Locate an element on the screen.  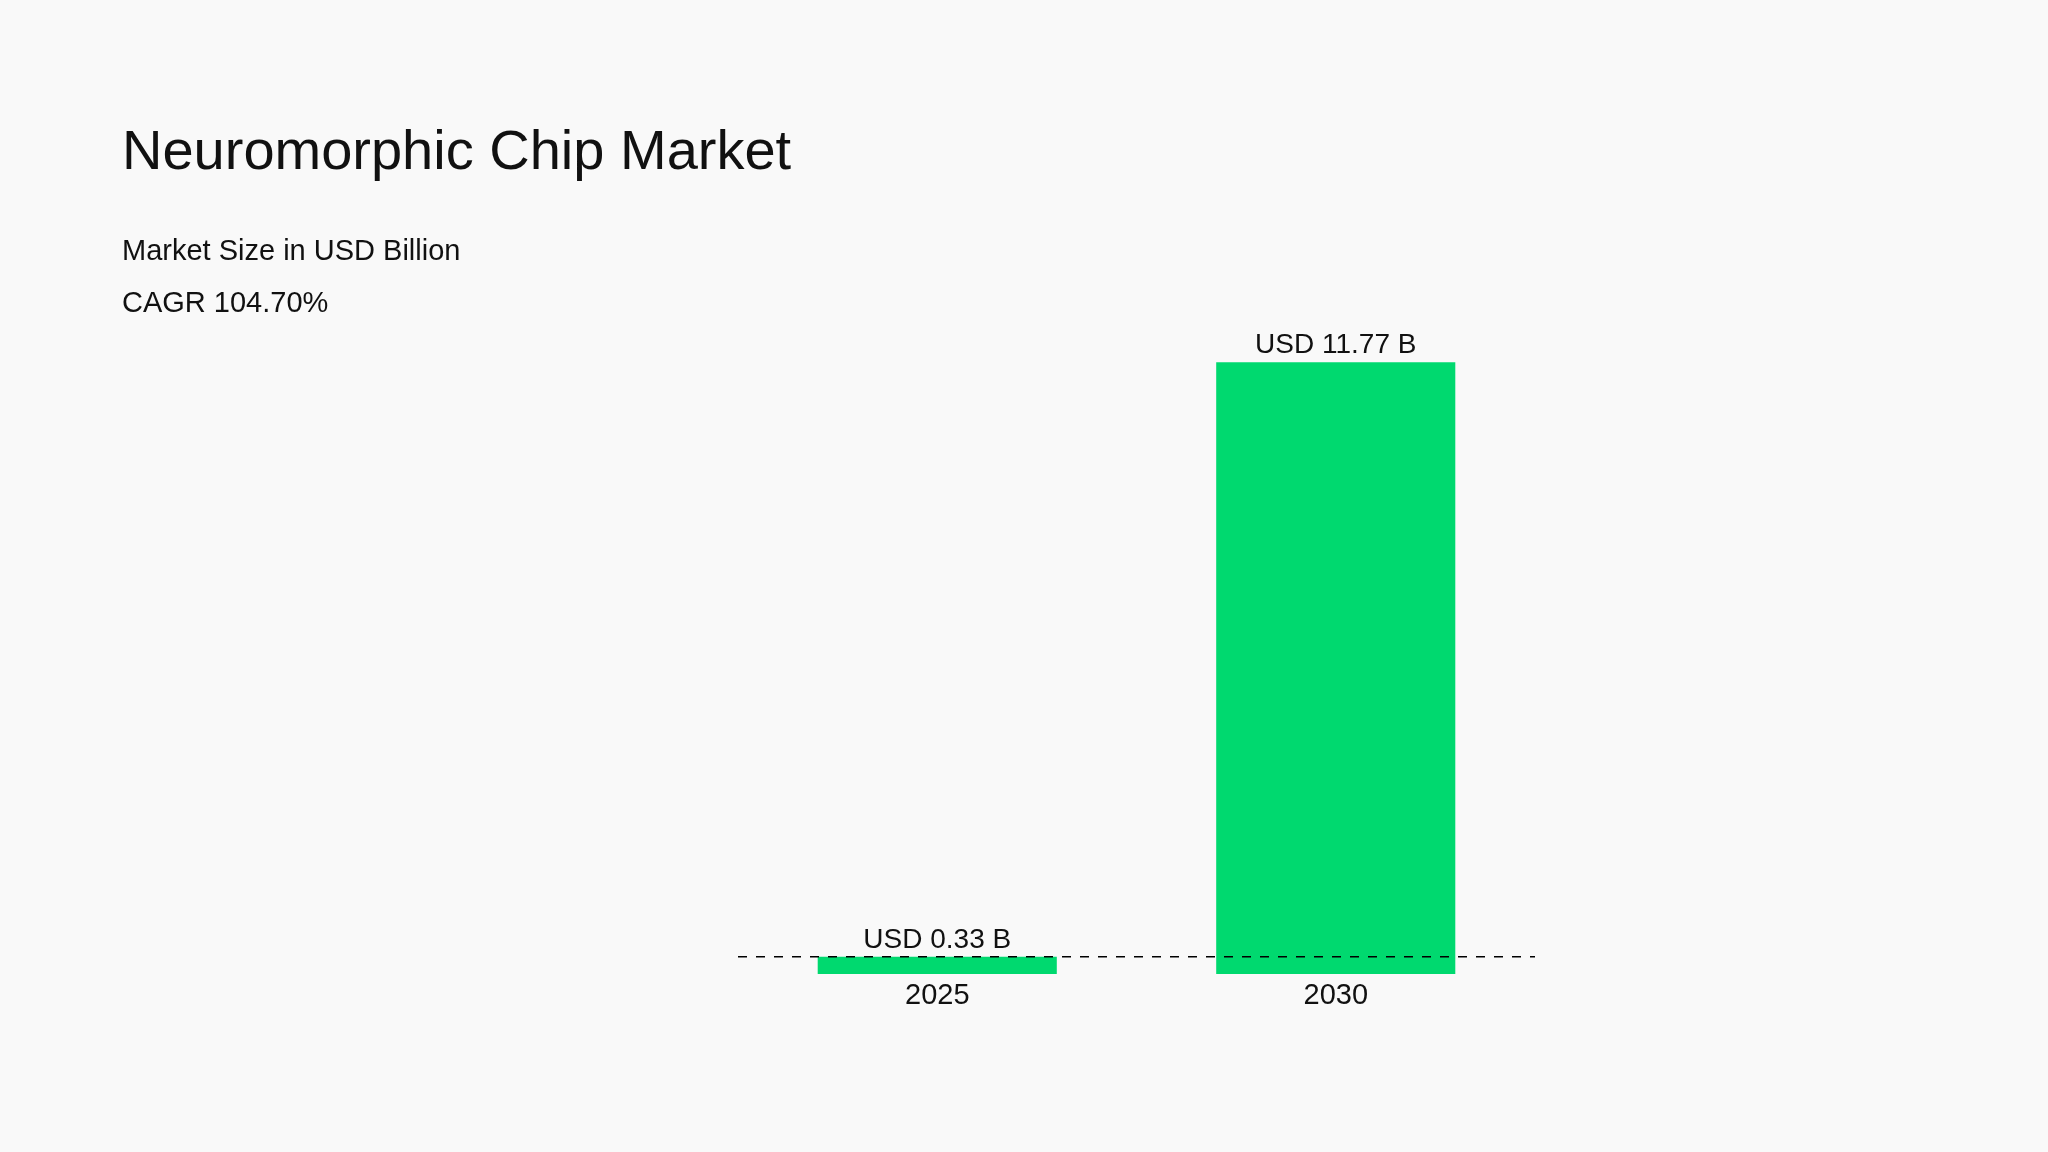
chart-title: Neuromorphic Chip Market is located at coordinates (457, 149).